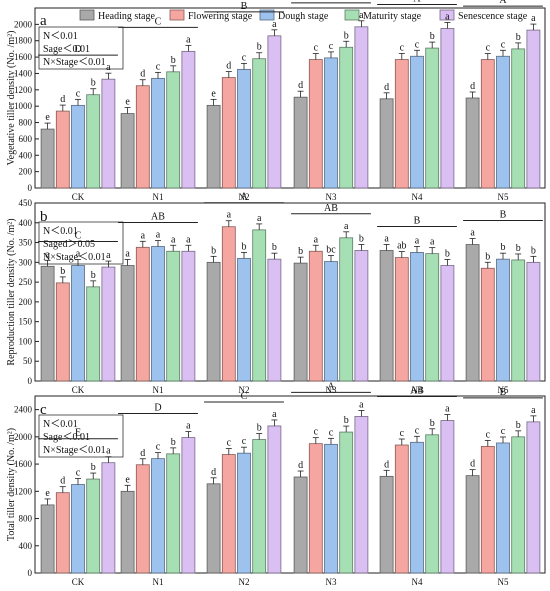  What do you see at coordinates (303, 16) in the screenshot?
I see `legend-label: Dough stage` at bounding box center [303, 16].